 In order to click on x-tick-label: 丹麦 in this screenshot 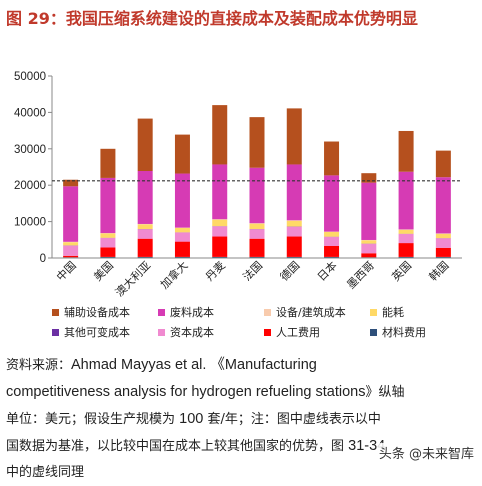, I will do `click(215, 271)`.